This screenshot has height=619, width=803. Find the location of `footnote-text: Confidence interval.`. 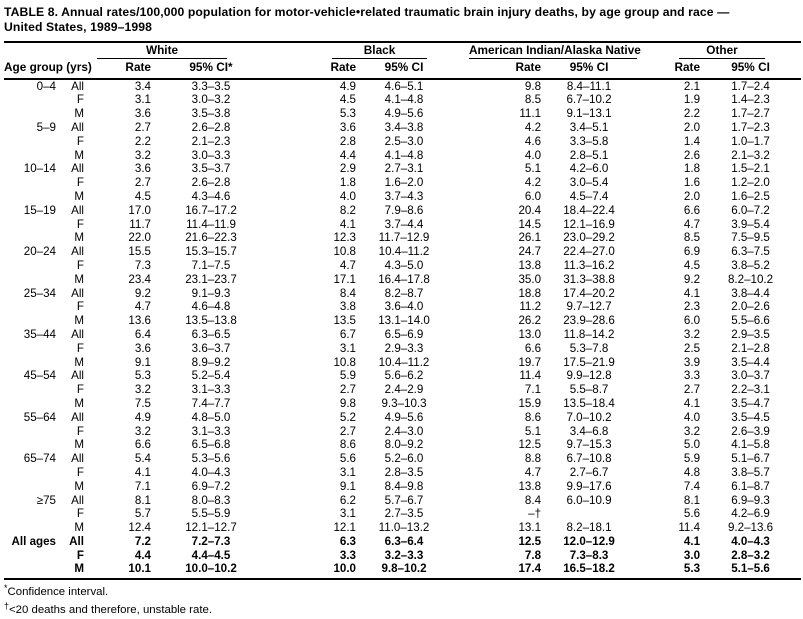

footnote-text: Confidence interval. is located at coordinates (58, 592).